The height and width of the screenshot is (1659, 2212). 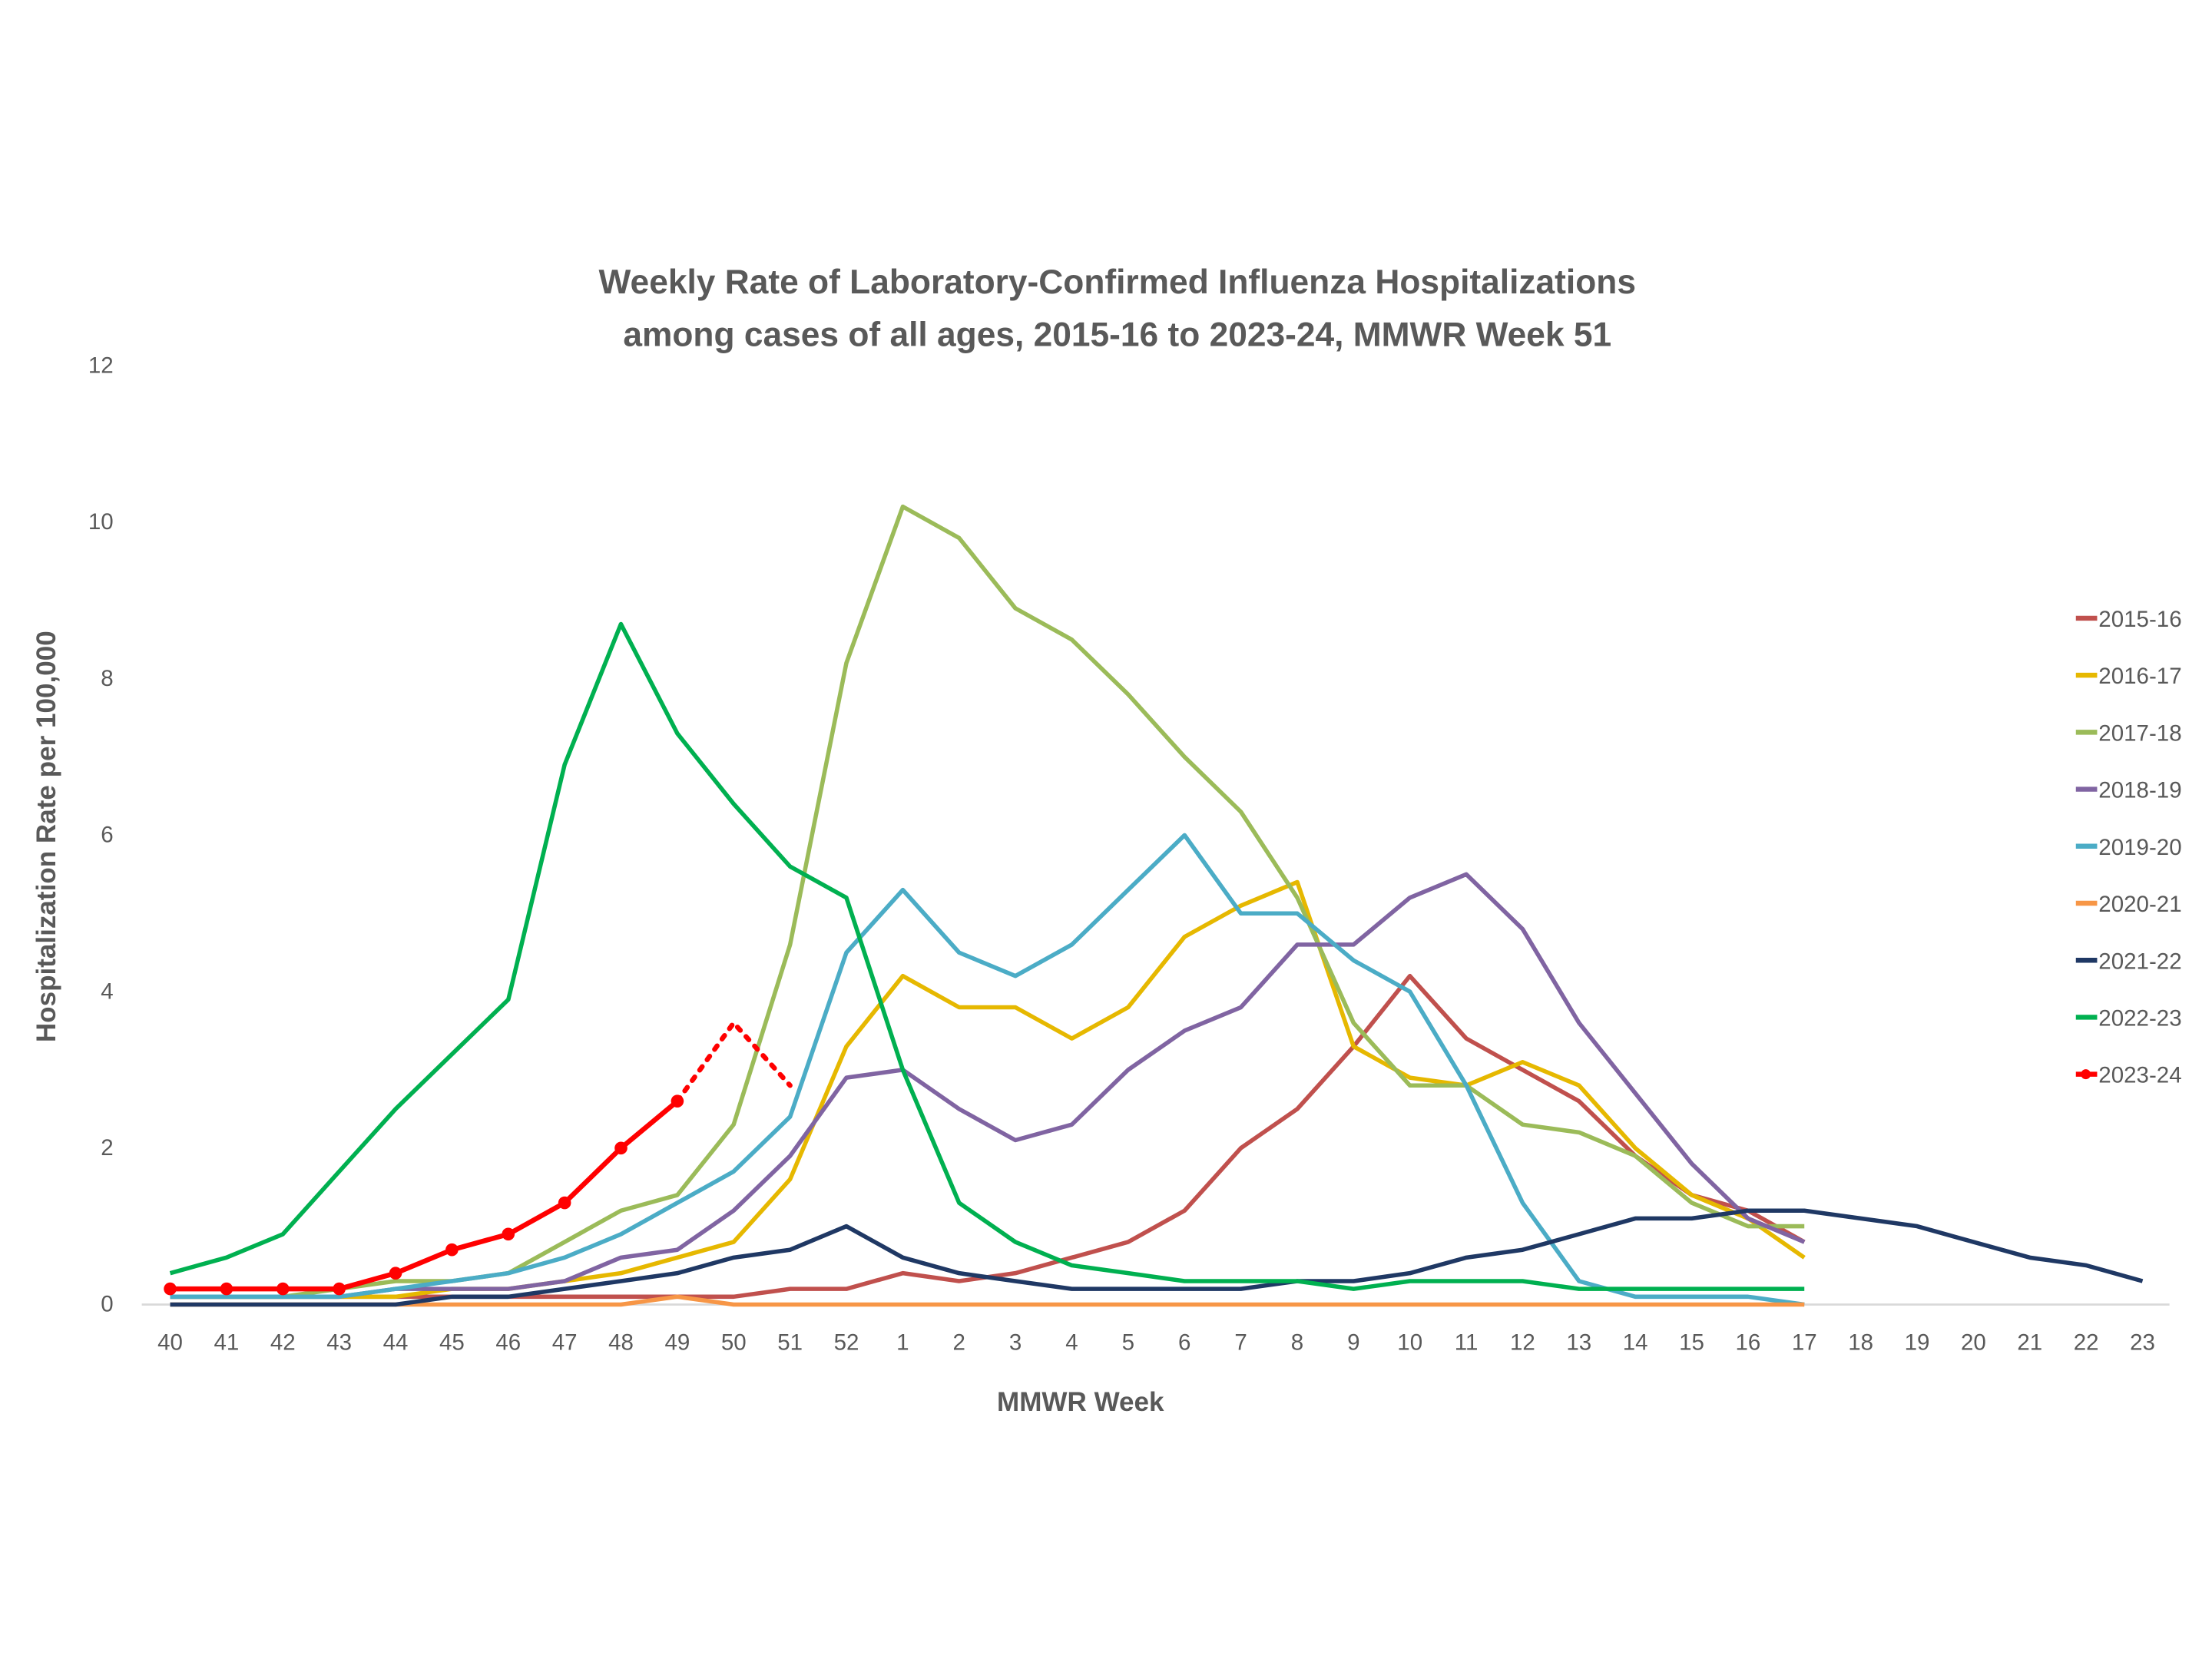 I want to click on x-tick-label: 52, so click(x=846, y=1343).